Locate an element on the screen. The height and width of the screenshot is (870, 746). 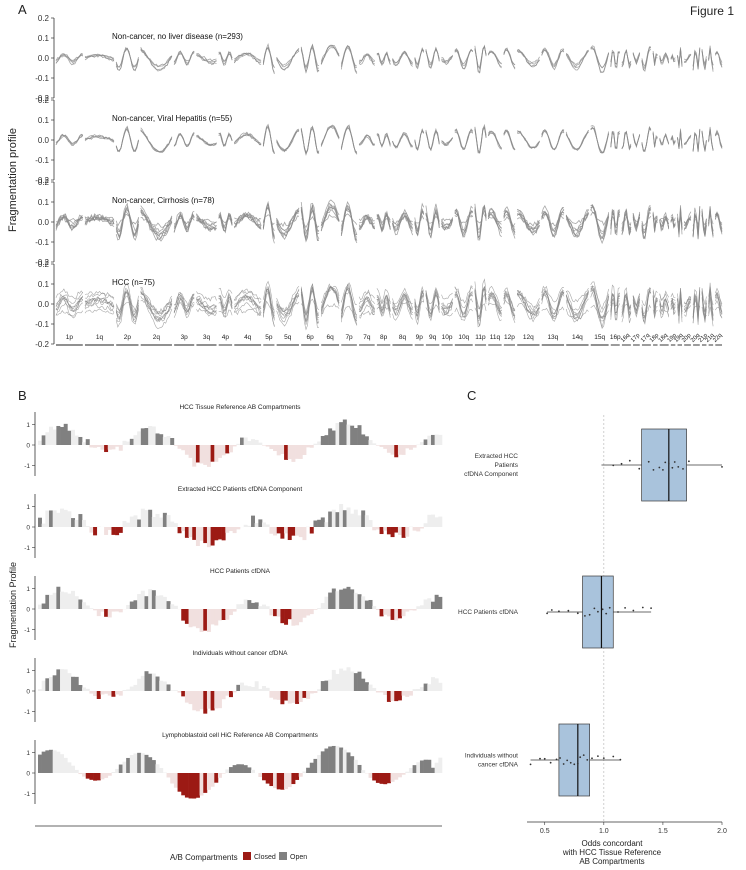
panel-a-arm-label: 12q is located at coordinates (528, 337).